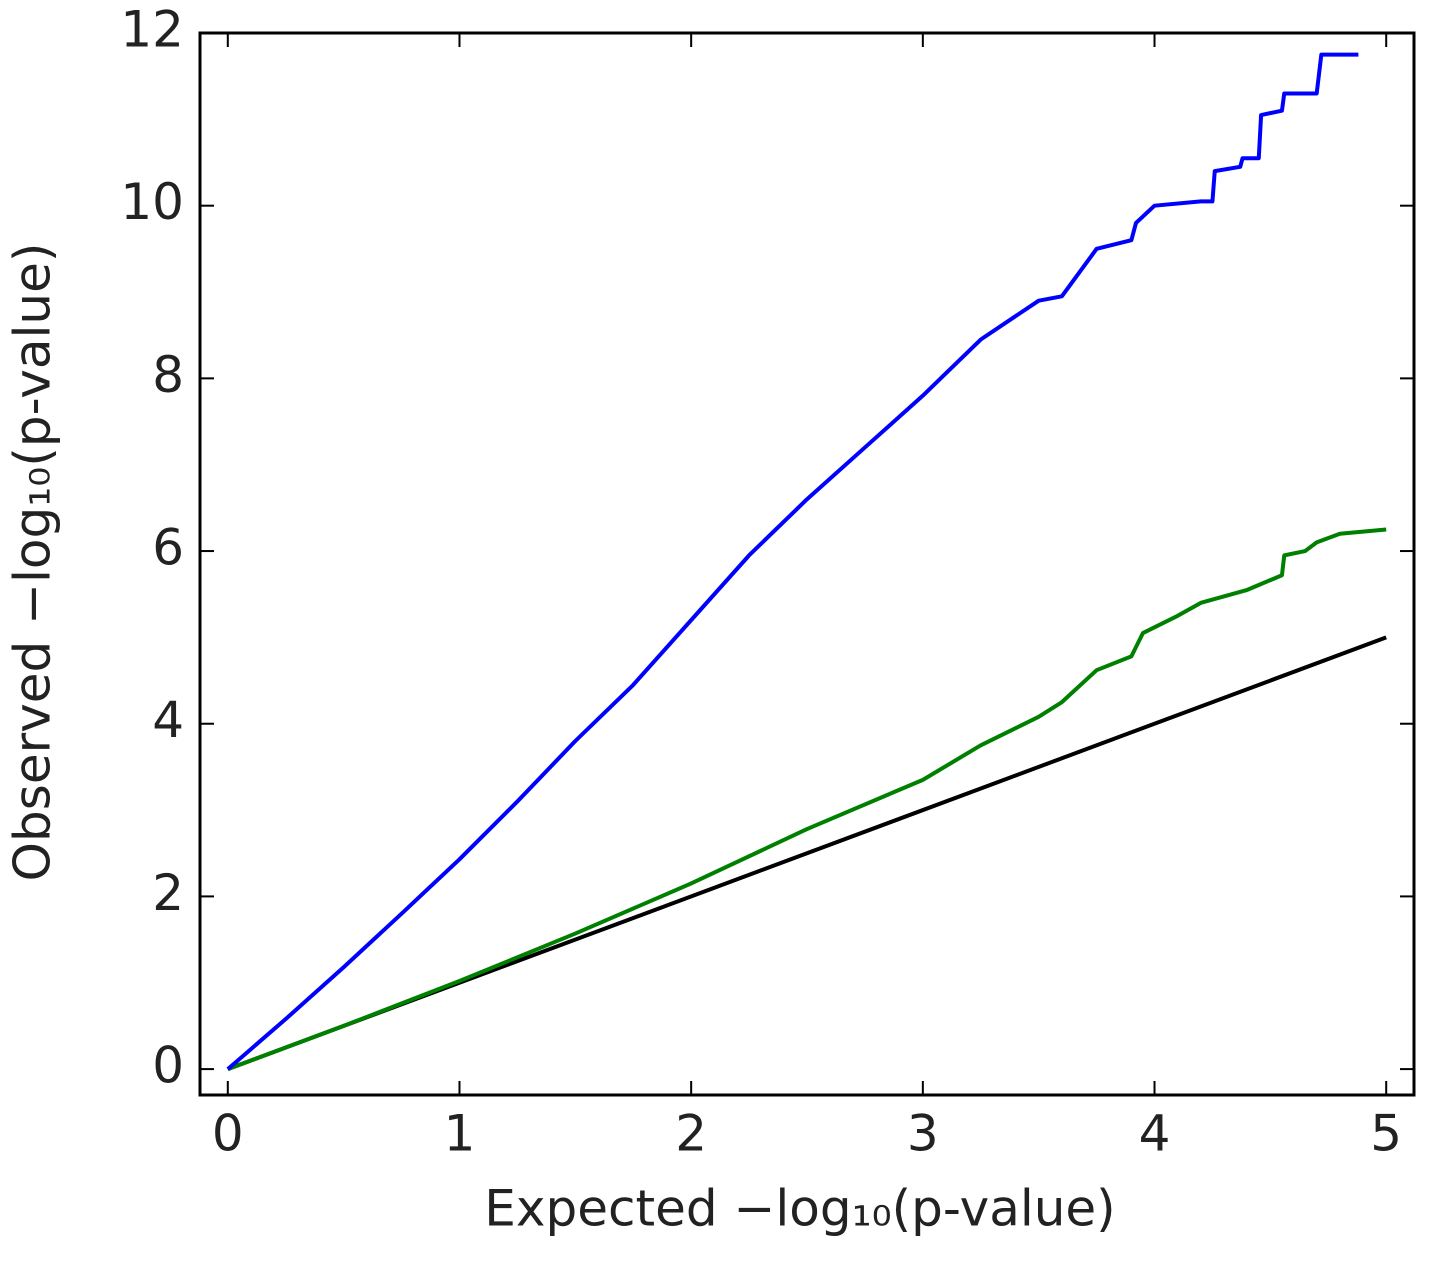  What do you see at coordinates (168, 1066) in the screenshot?
I see `y-tick-label: 0` at bounding box center [168, 1066].